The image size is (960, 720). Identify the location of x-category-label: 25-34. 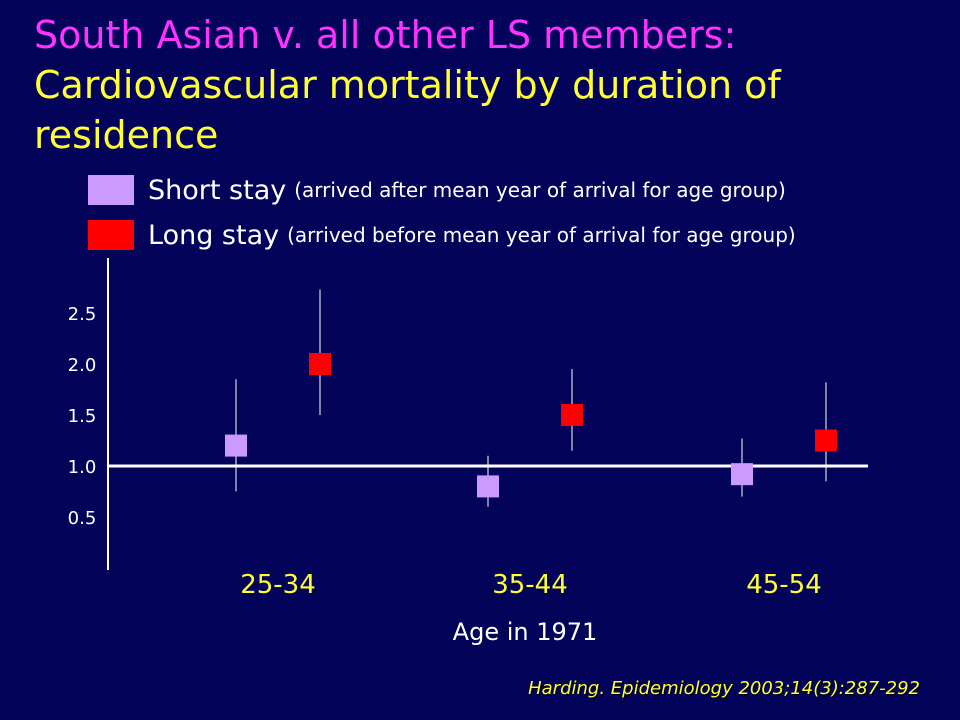
(278, 585).